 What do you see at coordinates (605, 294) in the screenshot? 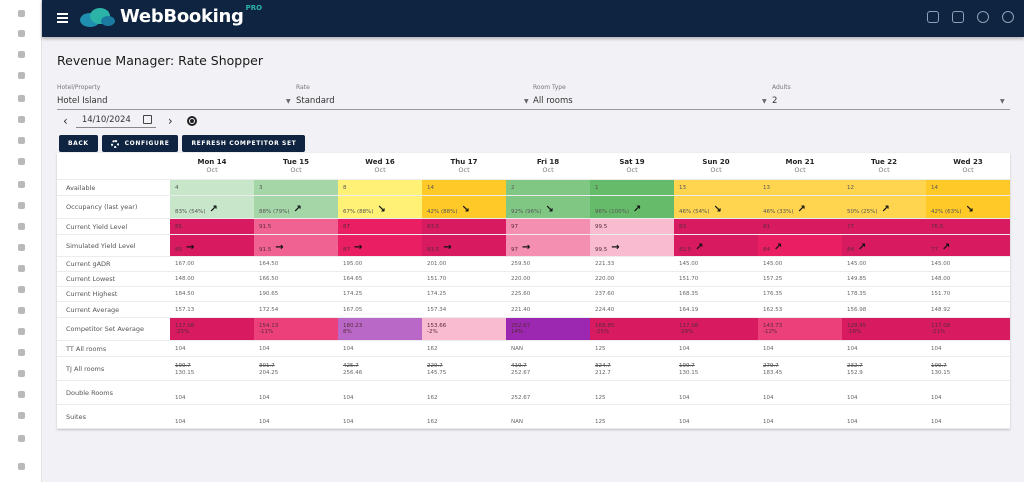
I see `cell-value: 237.60` at bounding box center [605, 294].